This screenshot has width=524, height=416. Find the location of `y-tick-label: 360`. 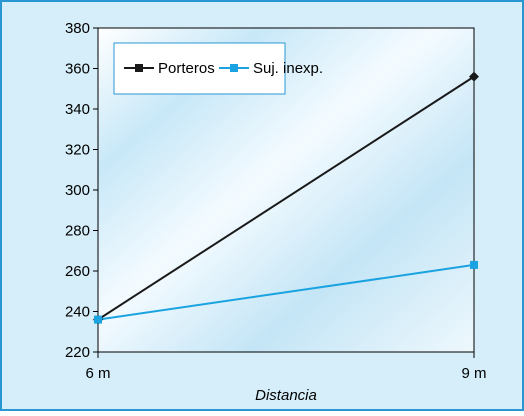

y-tick-label: 360 is located at coordinates (77, 69).